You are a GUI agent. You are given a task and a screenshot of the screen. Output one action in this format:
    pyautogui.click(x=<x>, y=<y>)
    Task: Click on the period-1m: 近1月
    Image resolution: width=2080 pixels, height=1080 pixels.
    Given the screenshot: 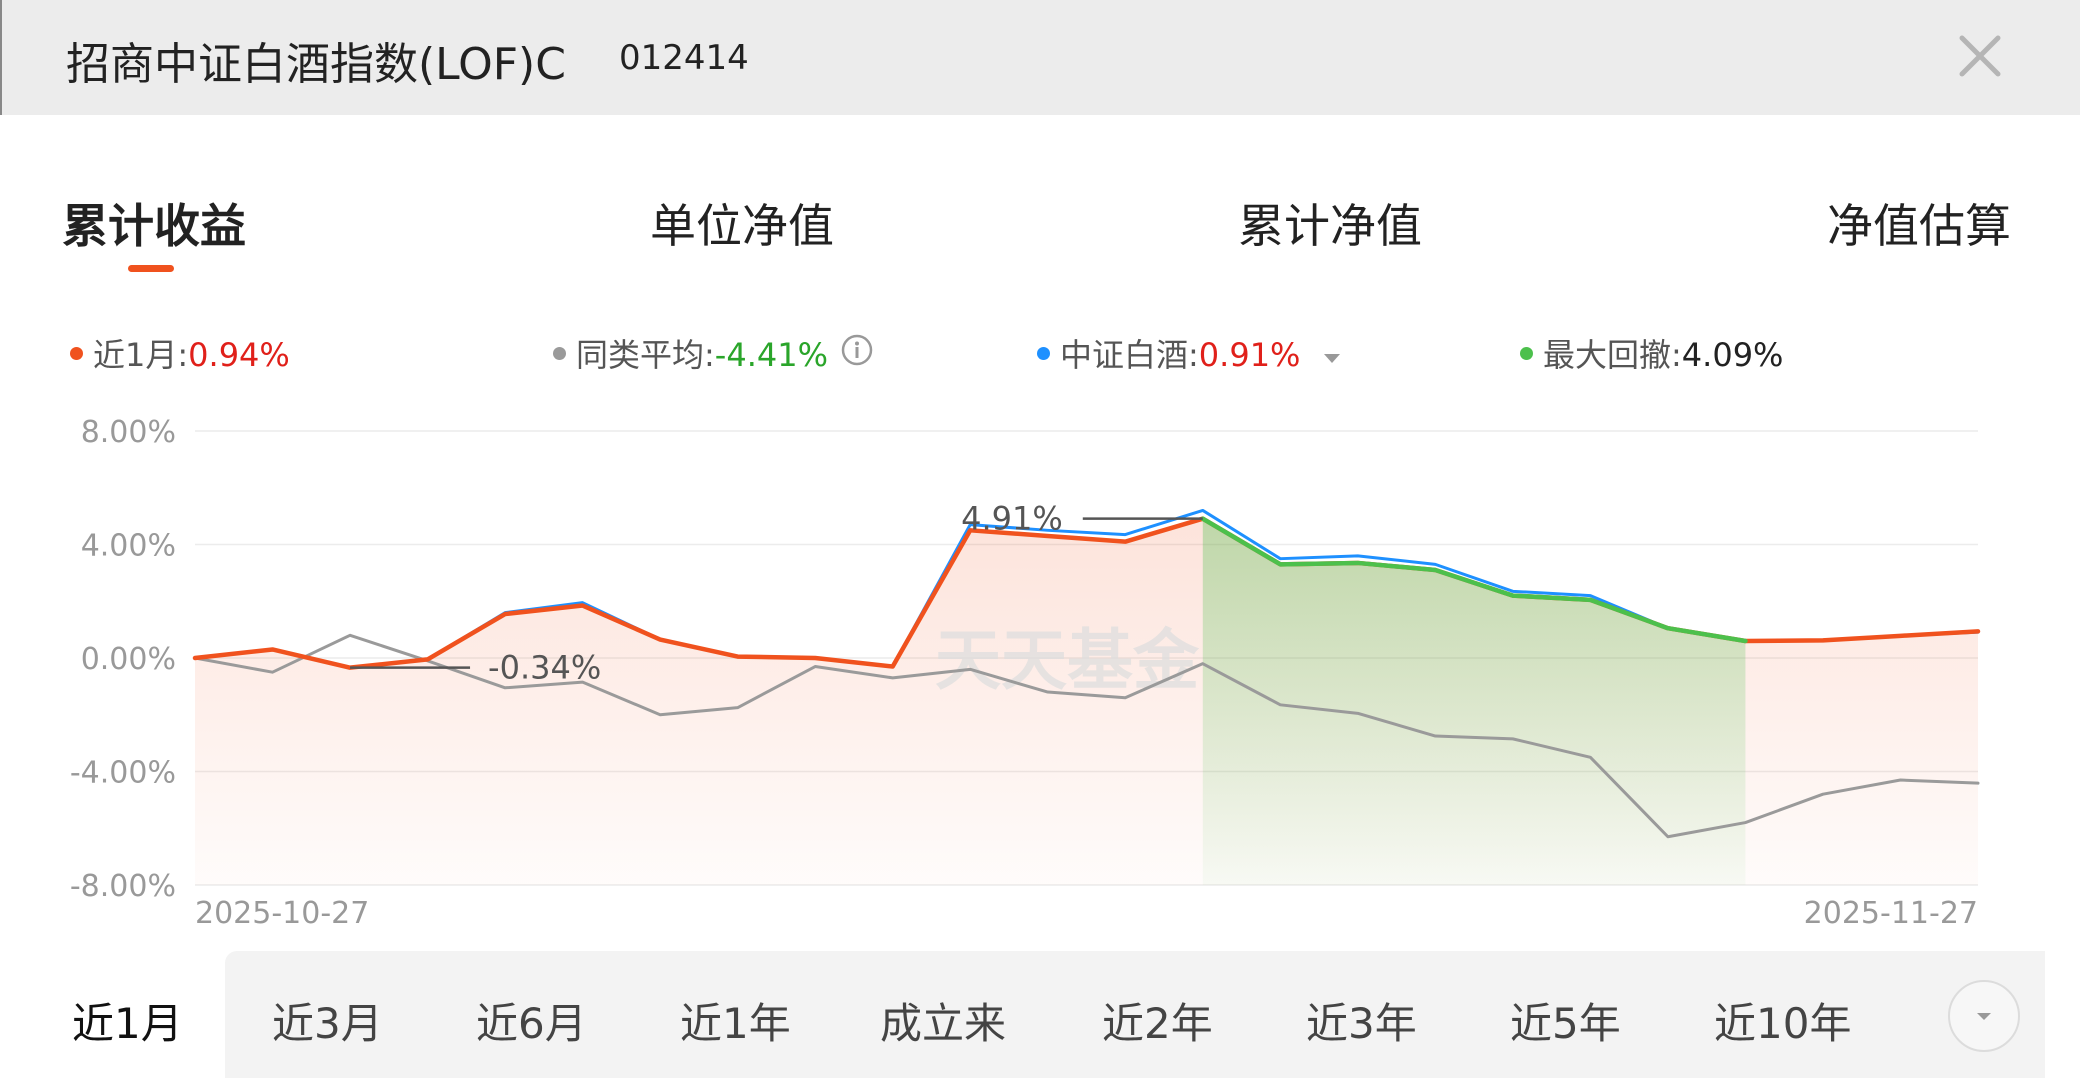 What is the action you would take?
    pyautogui.click(x=127, y=1023)
    